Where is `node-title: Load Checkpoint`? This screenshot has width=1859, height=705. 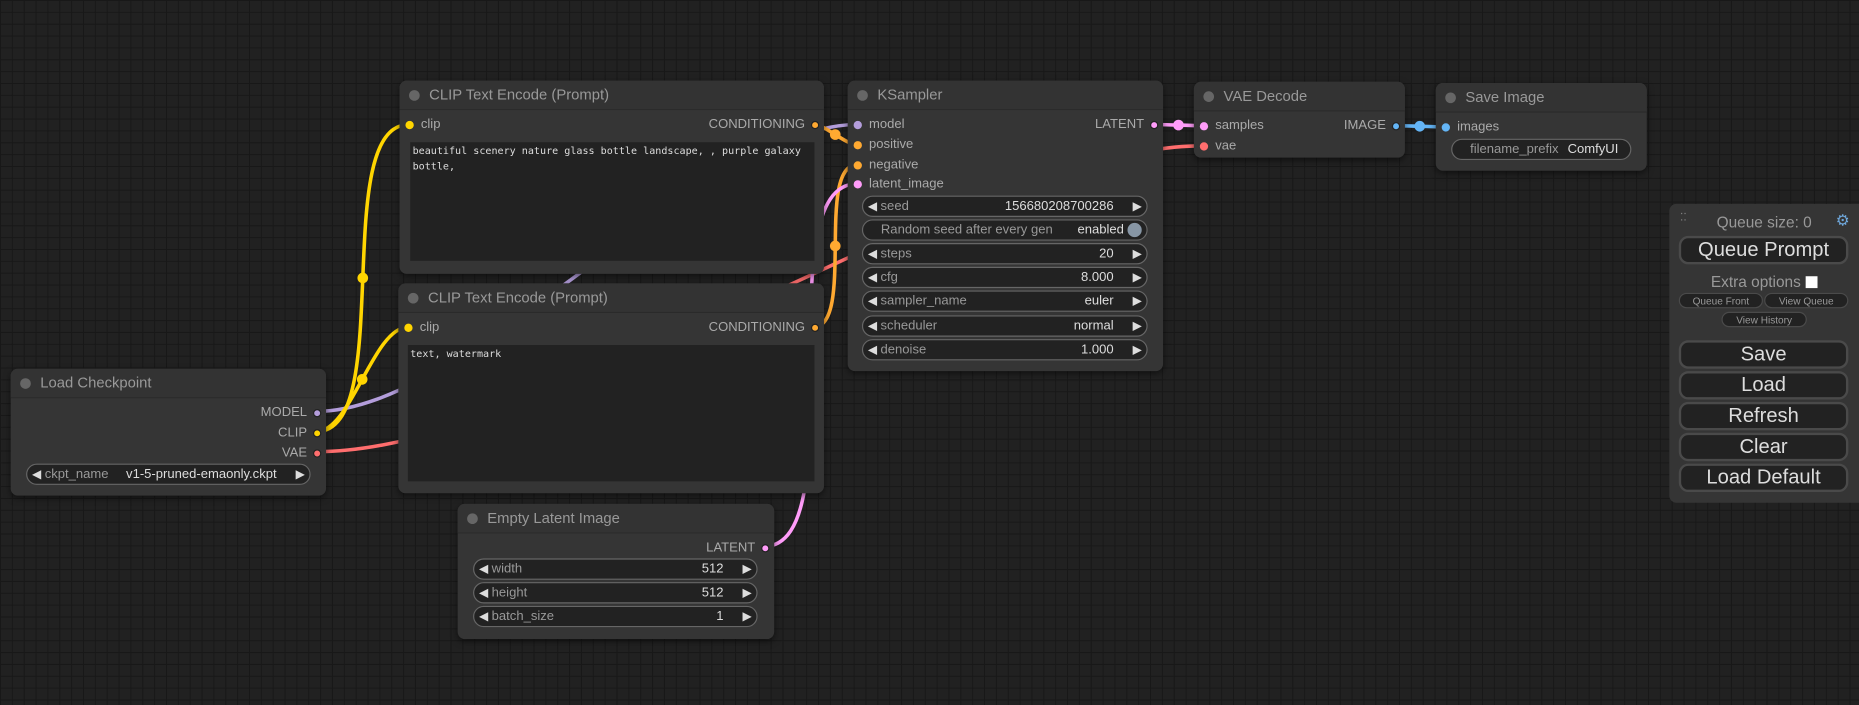
node-title: Load Checkpoint is located at coordinates (168, 383).